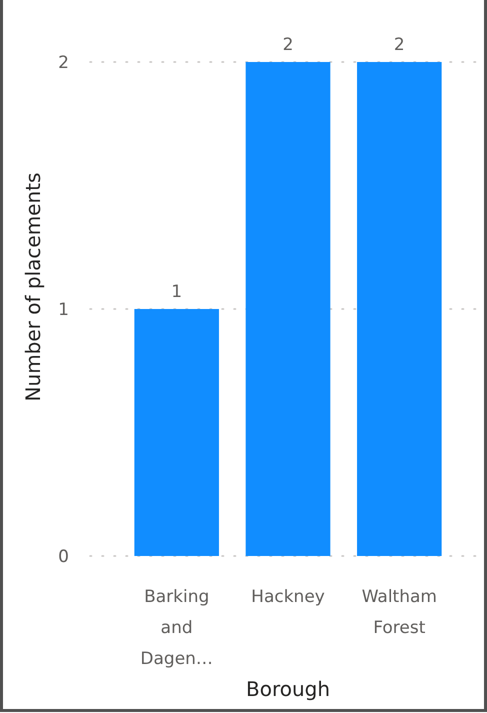  Describe the element at coordinates (288, 689) in the screenshot. I see `x-axis-title: Borough` at that location.